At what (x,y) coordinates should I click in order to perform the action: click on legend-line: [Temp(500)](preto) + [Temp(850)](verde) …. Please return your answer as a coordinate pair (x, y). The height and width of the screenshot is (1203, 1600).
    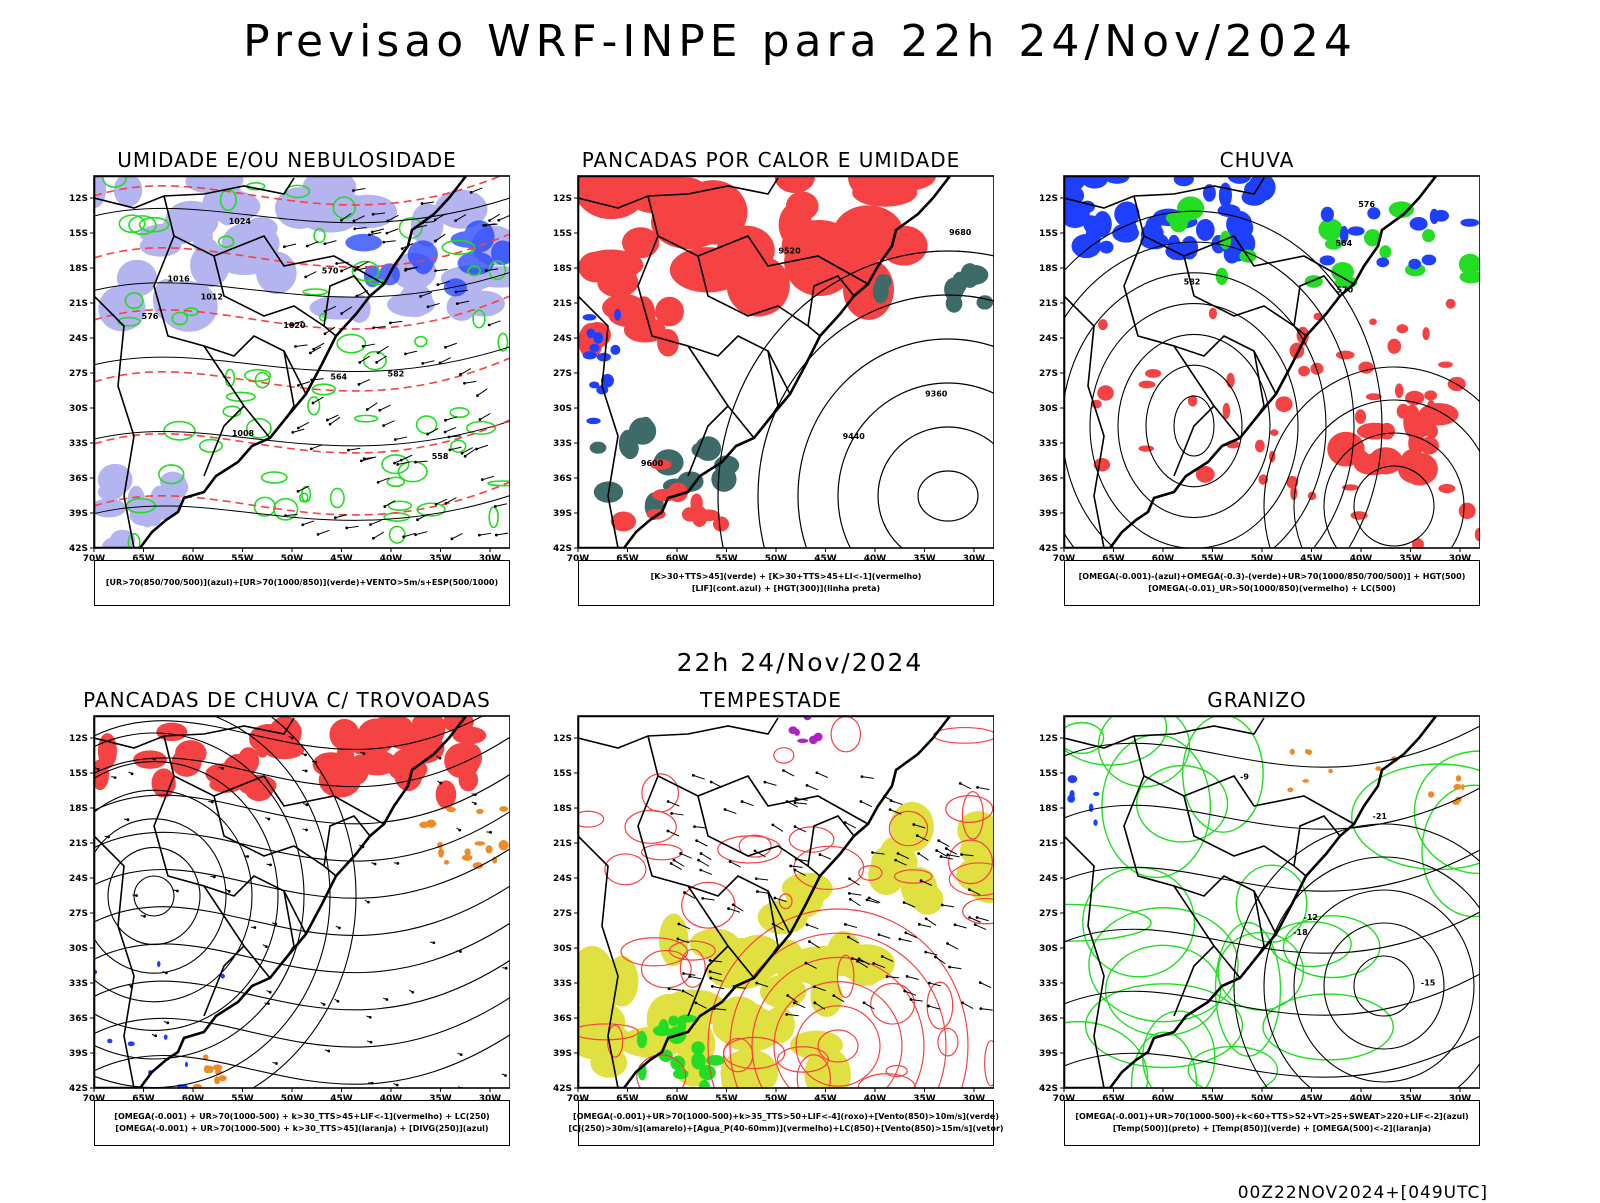
    Looking at the image, I should click on (1272, 1129).